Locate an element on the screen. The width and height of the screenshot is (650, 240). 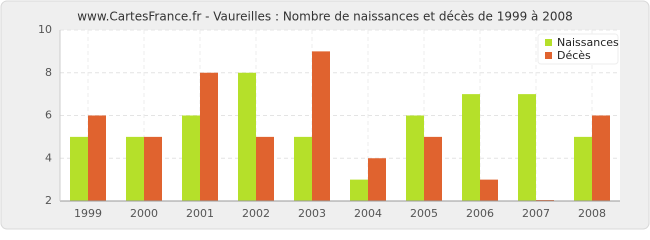
y-tick-label: 8 is located at coordinates (48, 72).